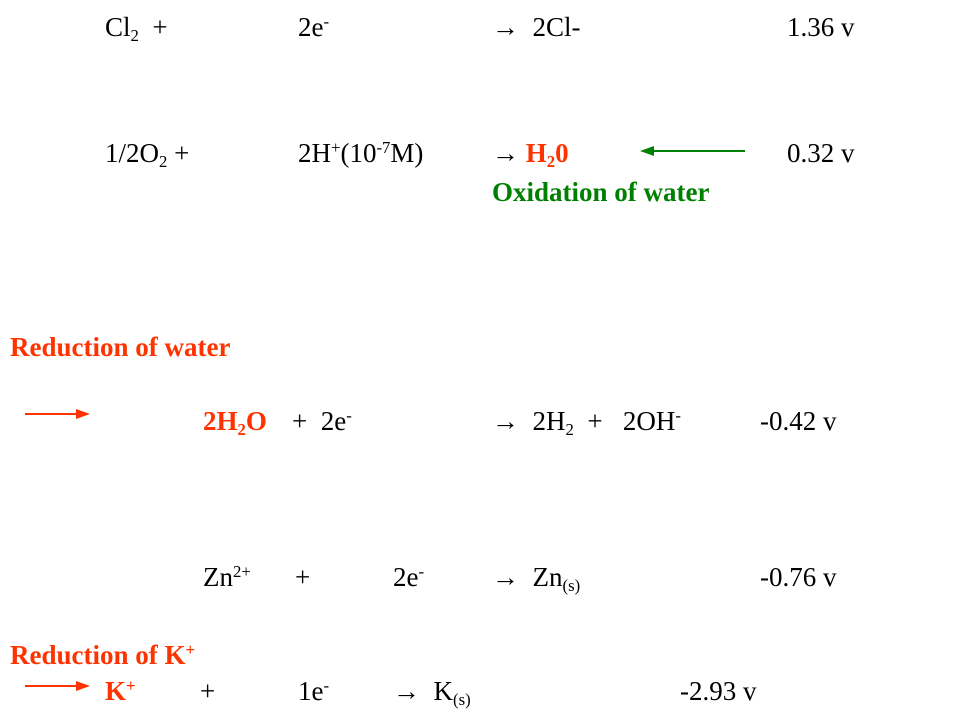  I want to click on text: → Zn, so click(527, 577).